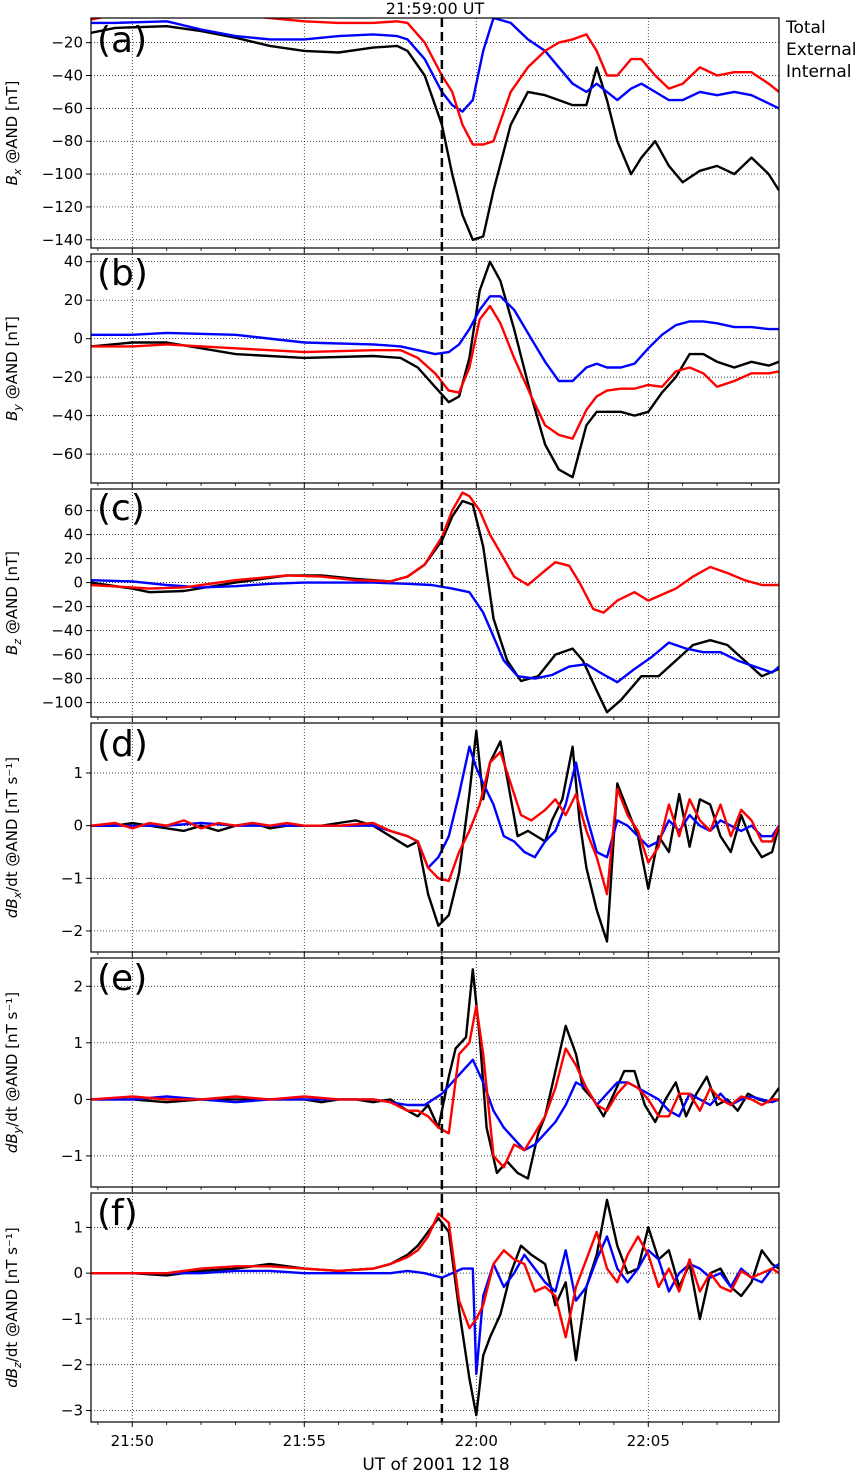  I want to click on panel-f: 1 0 −1 −2 −3 (f) dBz/dt @AND [nT s⁻¹], so click(391, 1309).